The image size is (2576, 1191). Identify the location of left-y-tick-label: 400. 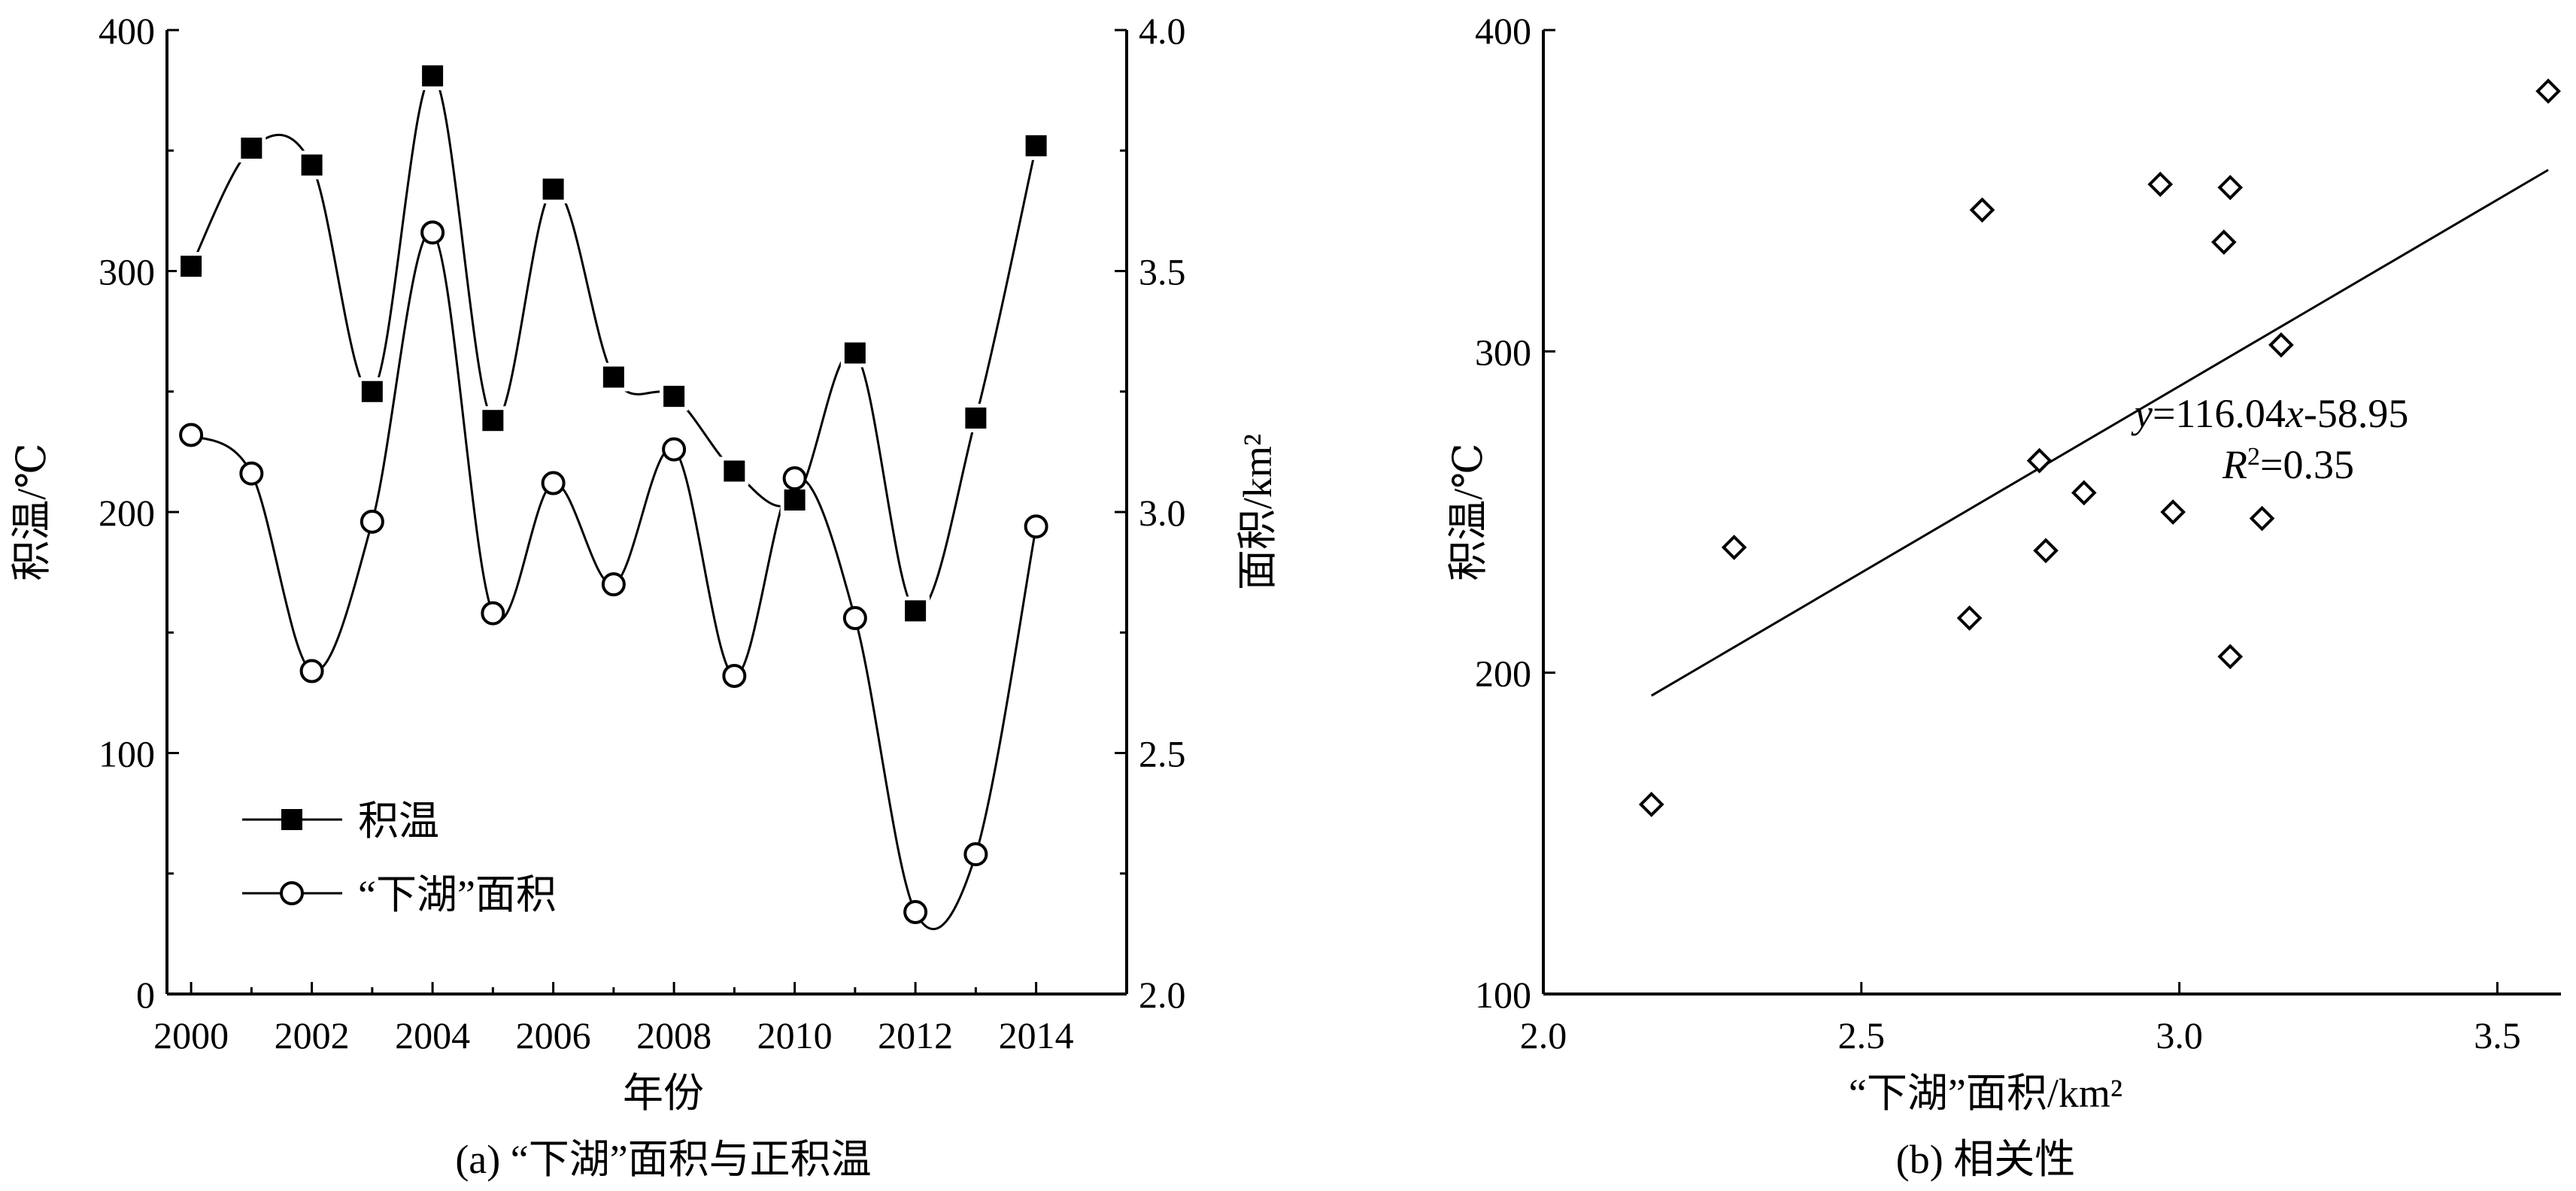
(127, 31).